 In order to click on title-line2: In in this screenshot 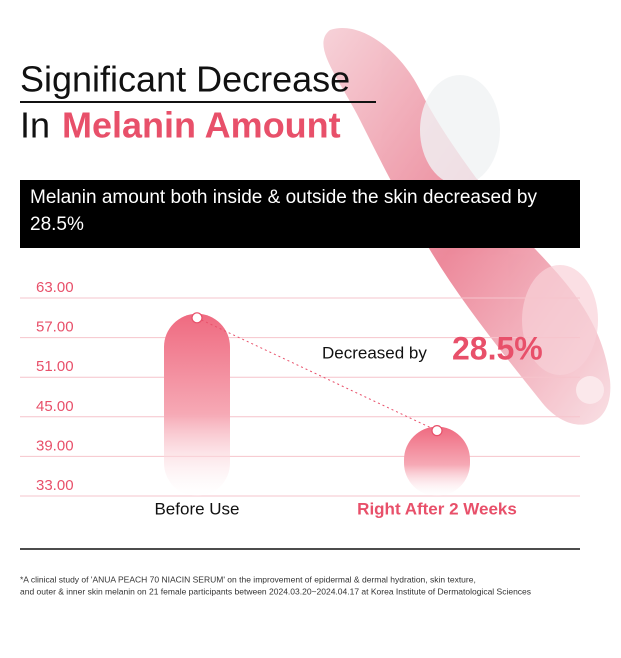, I will do `click(35, 125)`.